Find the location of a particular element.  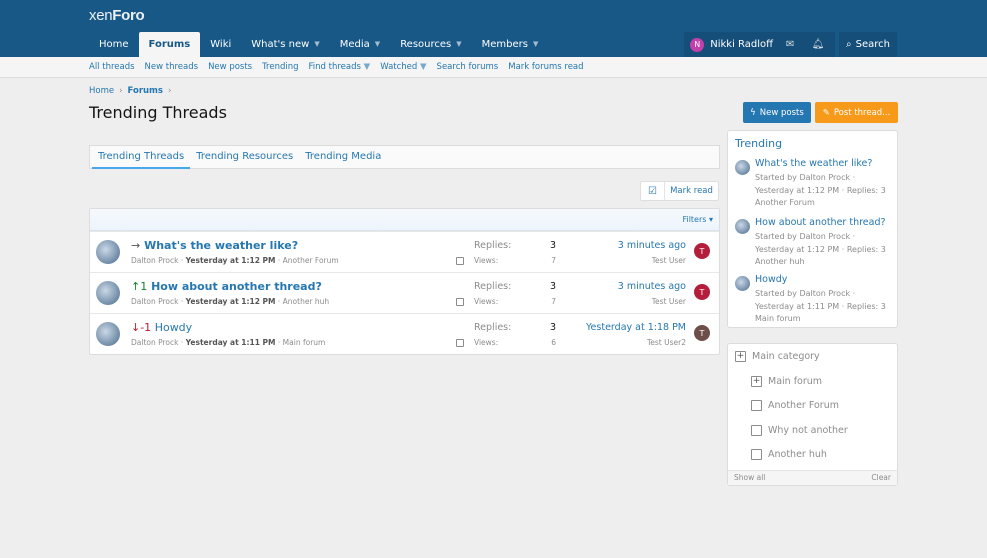

thread-forum: Another huh is located at coordinates (306, 301).